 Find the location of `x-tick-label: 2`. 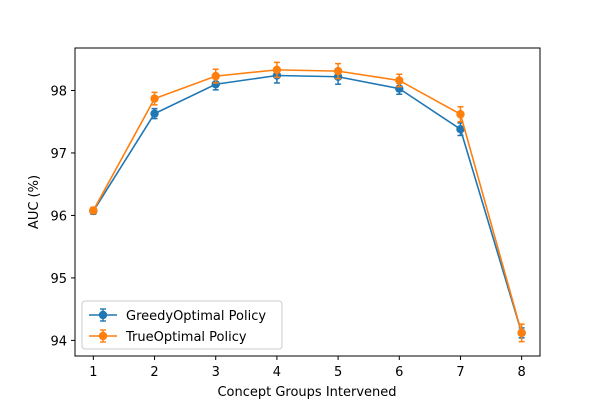

x-tick-label: 2 is located at coordinates (154, 372).